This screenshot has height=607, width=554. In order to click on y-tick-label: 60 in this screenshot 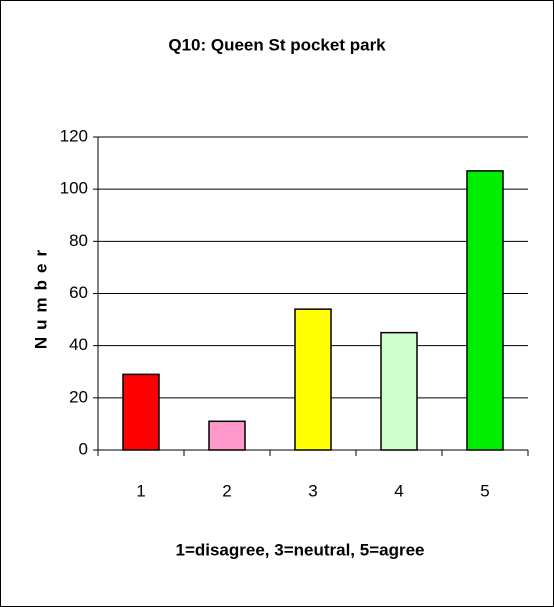, I will do `click(78, 292)`.